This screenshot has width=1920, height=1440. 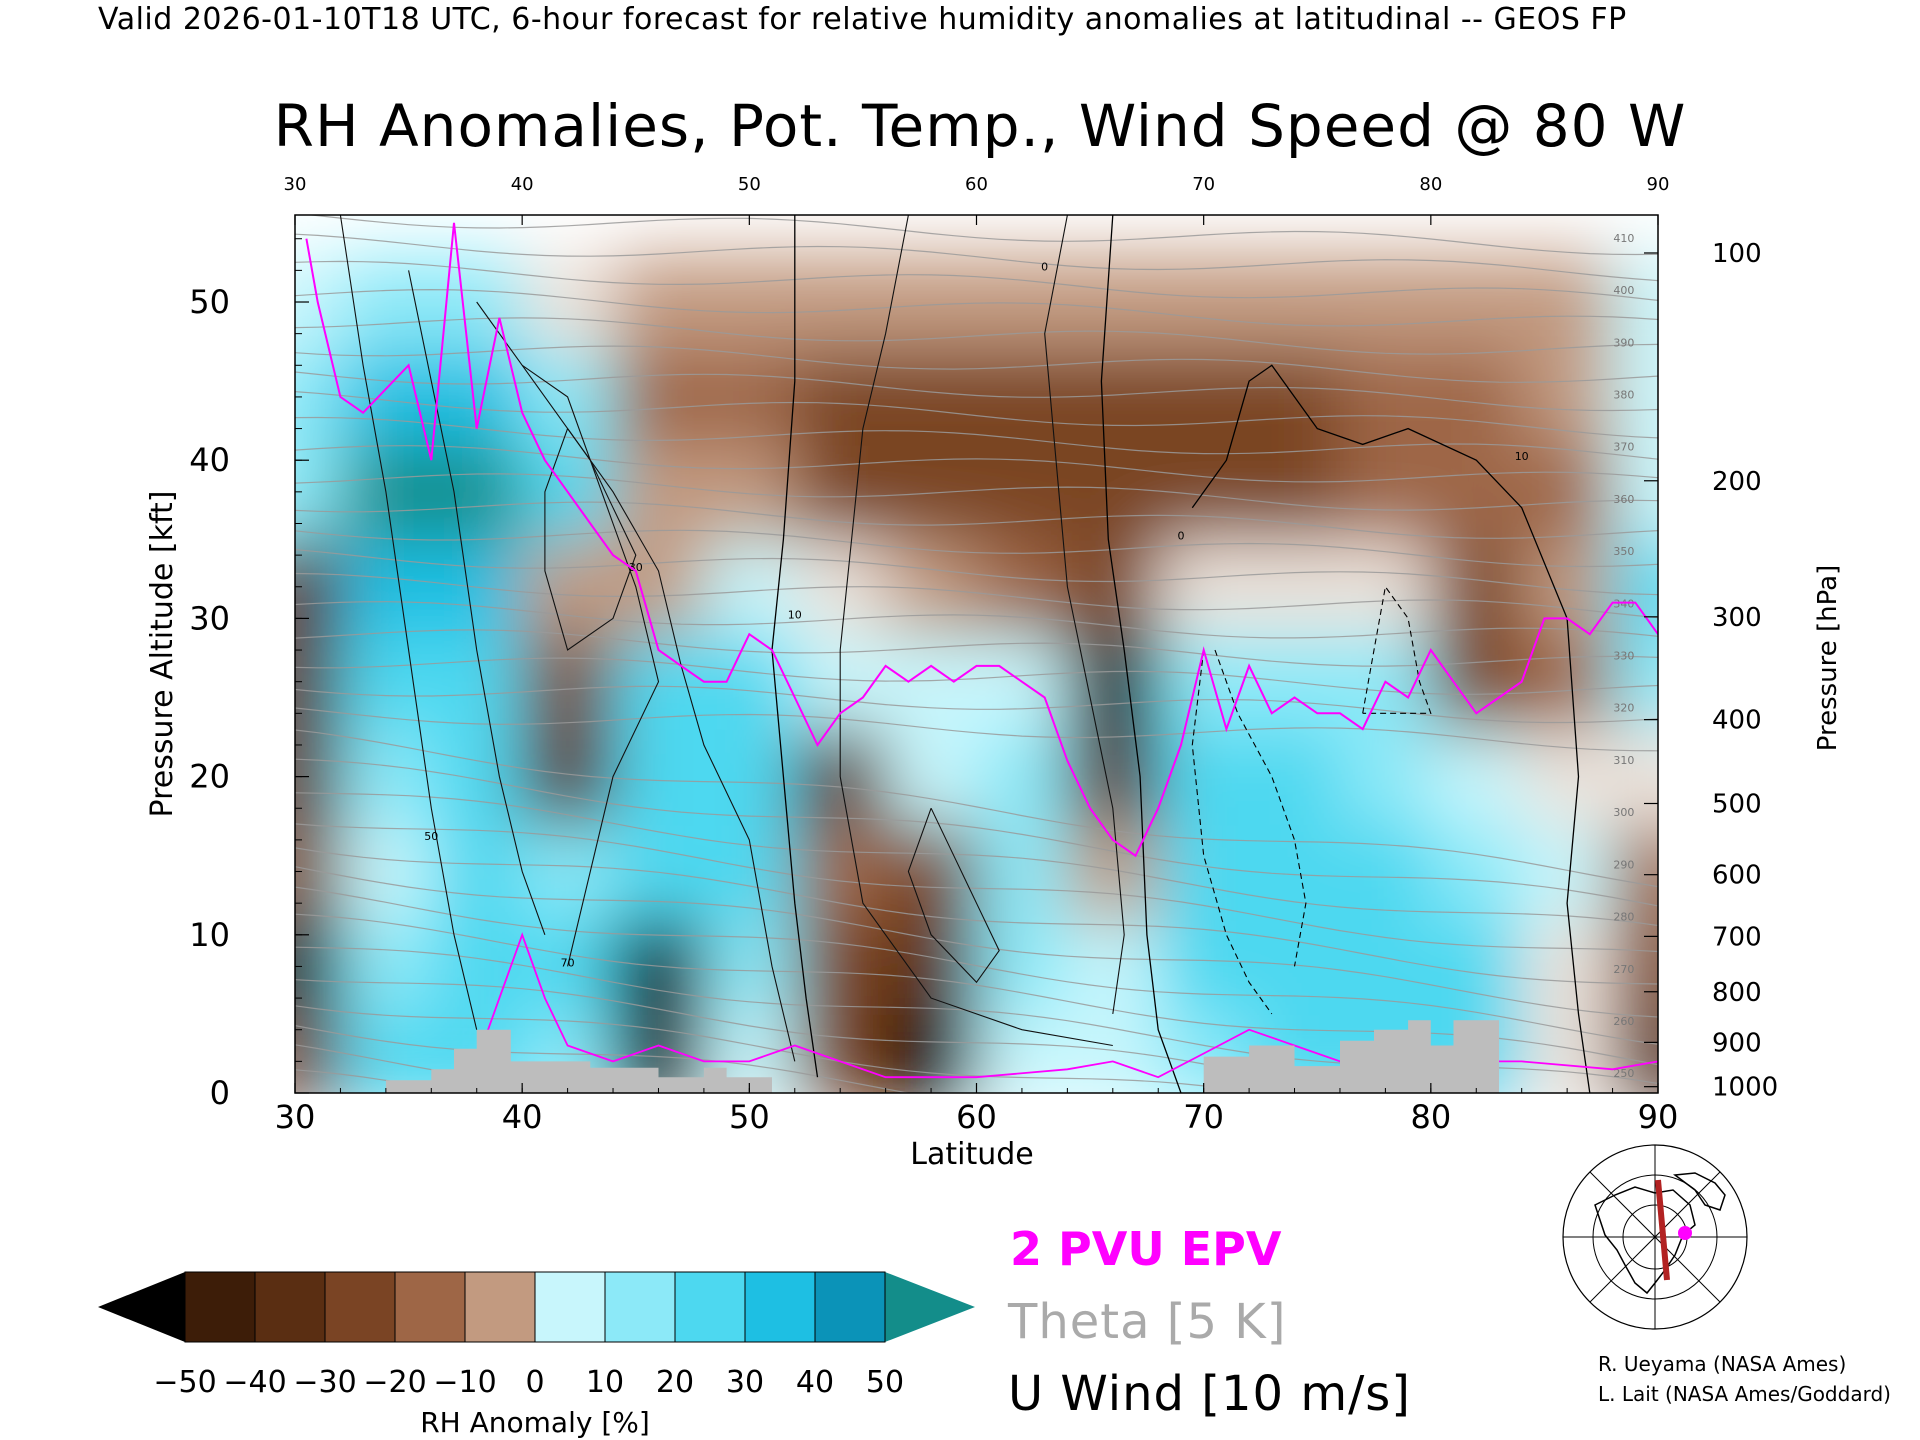 What do you see at coordinates (1623, 812) in the screenshot?
I see `theta-label: 300` at bounding box center [1623, 812].